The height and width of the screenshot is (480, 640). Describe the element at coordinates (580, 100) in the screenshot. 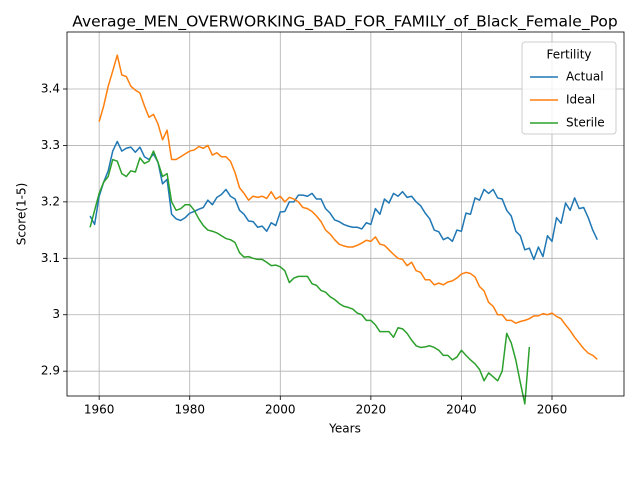

I see `legend-label: Ideal` at that location.